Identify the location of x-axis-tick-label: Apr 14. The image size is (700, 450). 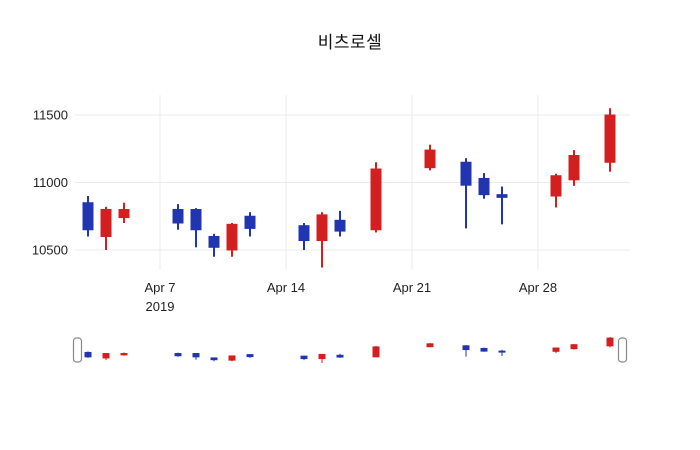
(286, 287).